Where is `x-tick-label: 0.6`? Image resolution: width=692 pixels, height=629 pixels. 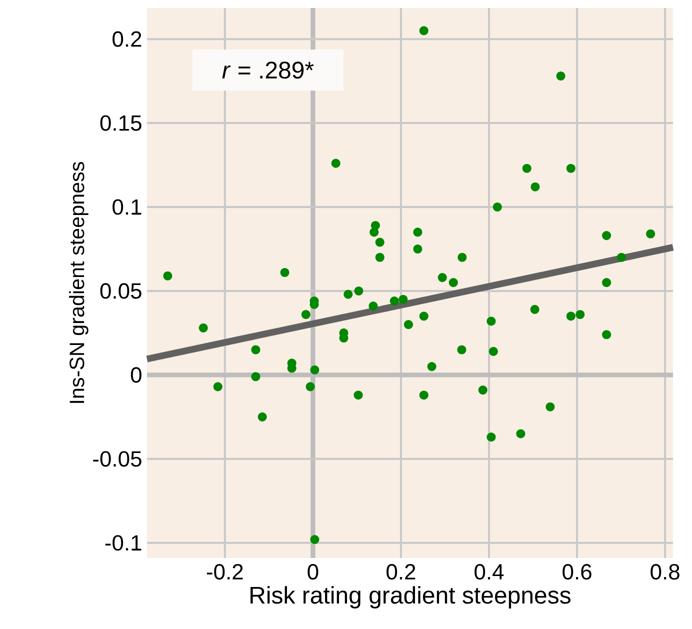 x-tick-label: 0.6 is located at coordinates (577, 572).